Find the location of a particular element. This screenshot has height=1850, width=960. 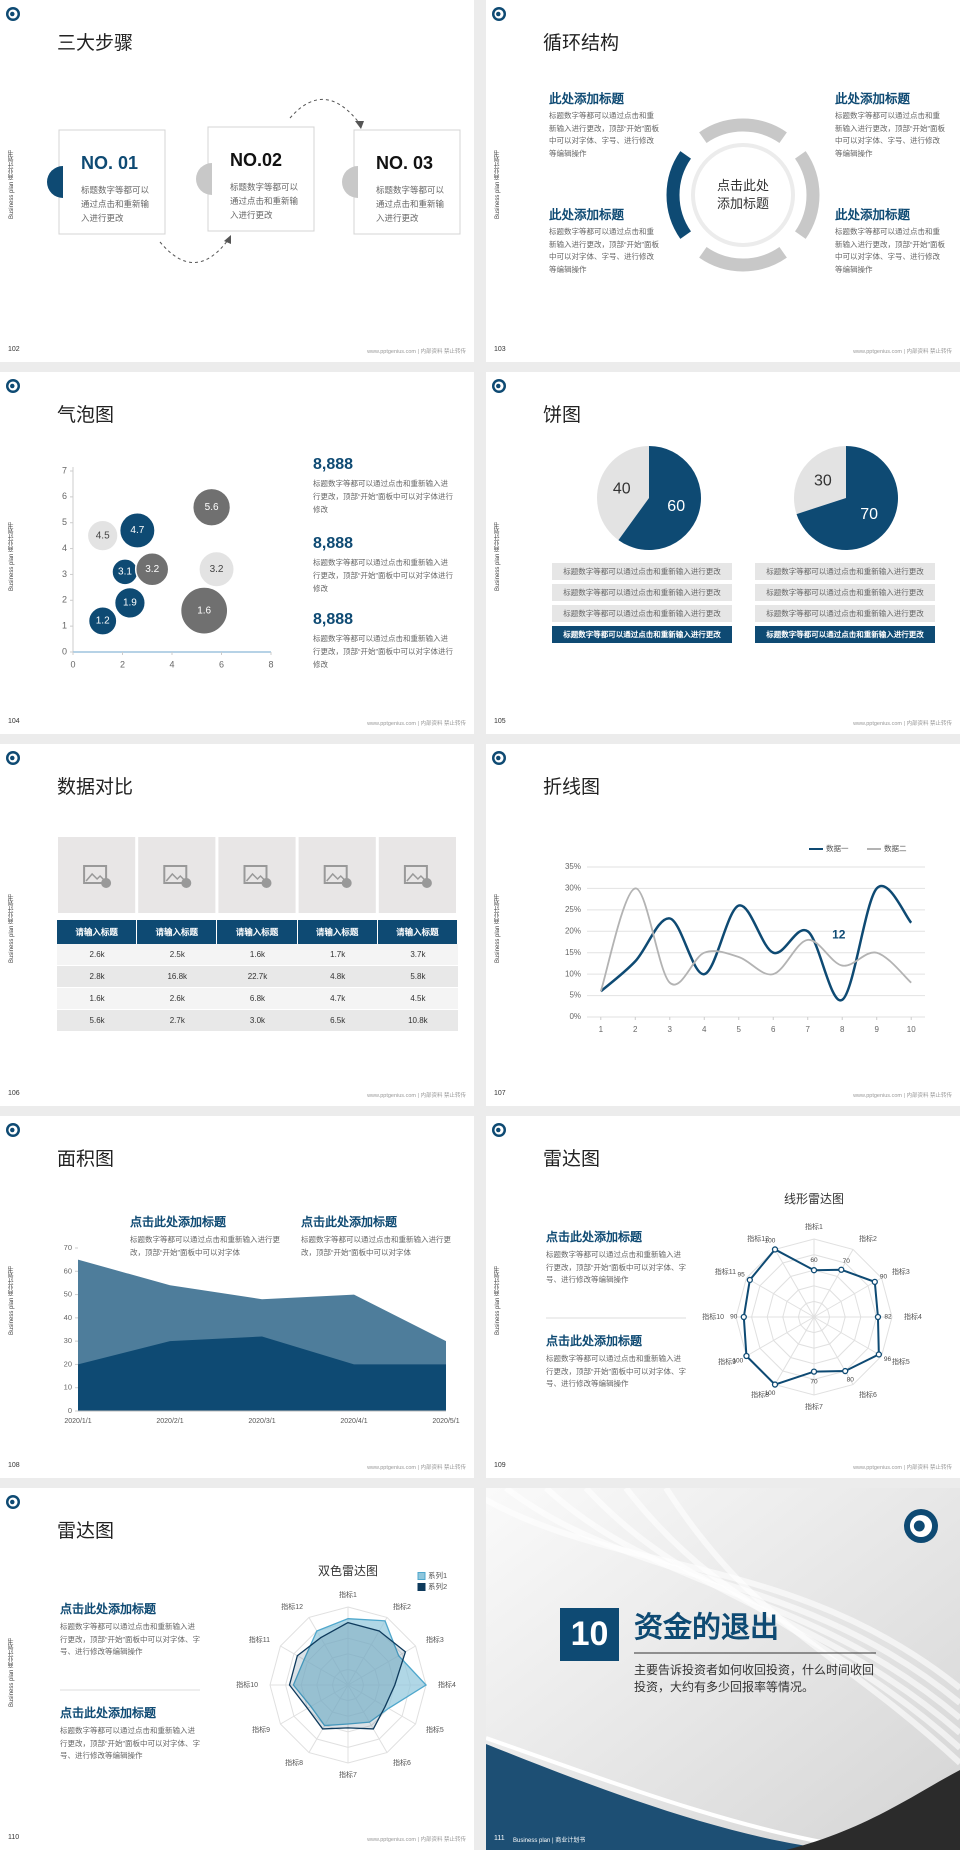

slide-number: 102 is located at coordinates (14, 349).